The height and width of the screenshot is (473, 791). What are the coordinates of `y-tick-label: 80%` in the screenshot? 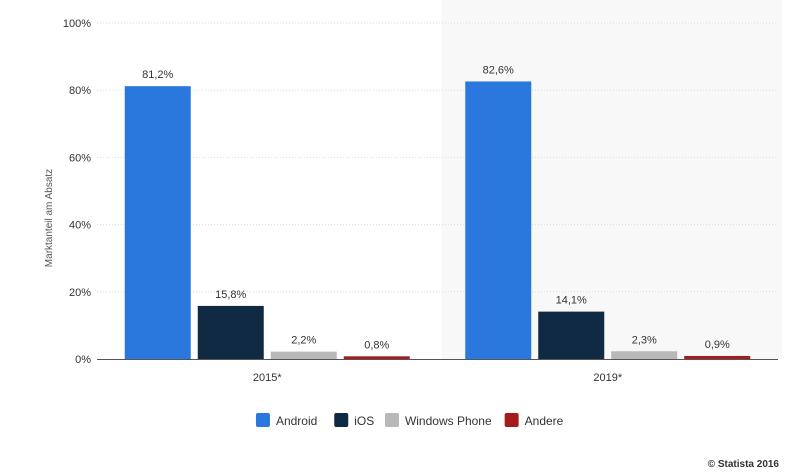 It's located at (80, 91).